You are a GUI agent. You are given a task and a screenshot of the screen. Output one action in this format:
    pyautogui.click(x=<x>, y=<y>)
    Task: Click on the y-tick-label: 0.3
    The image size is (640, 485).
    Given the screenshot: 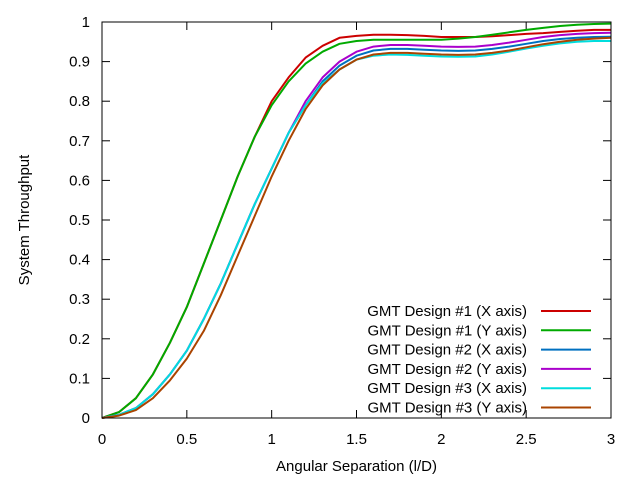 What is the action you would take?
    pyautogui.click(x=79, y=299)
    